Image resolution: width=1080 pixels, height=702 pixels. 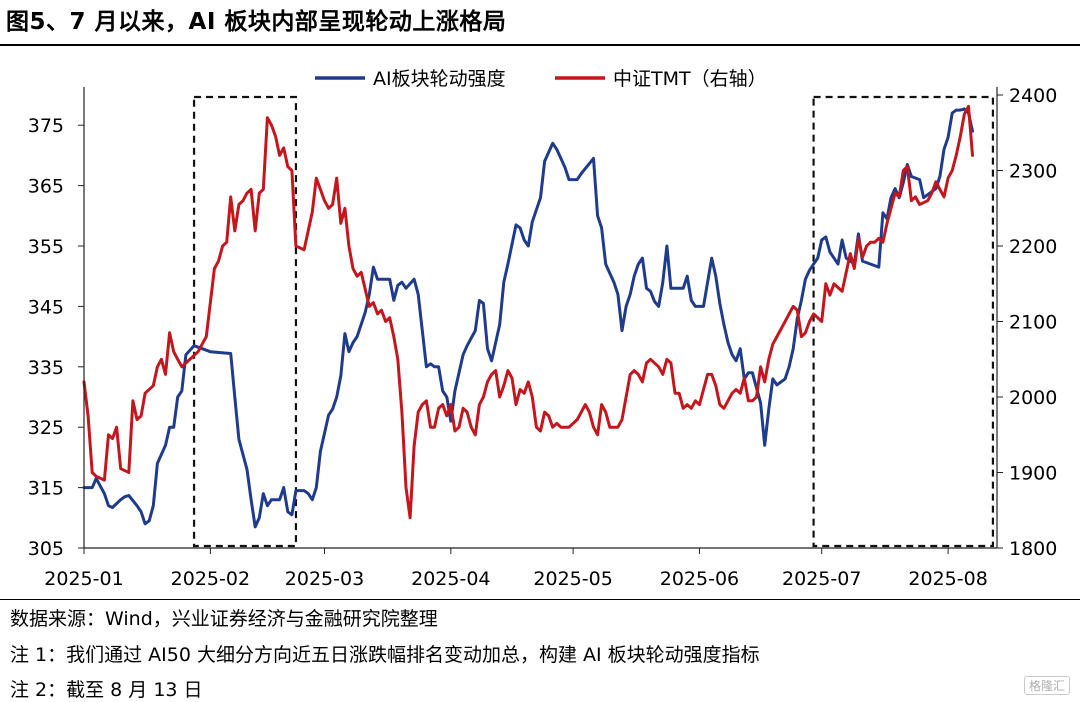 What do you see at coordinates (46, 307) in the screenshot?
I see `left-tick-label: 345` at bounding box center [46, 307].